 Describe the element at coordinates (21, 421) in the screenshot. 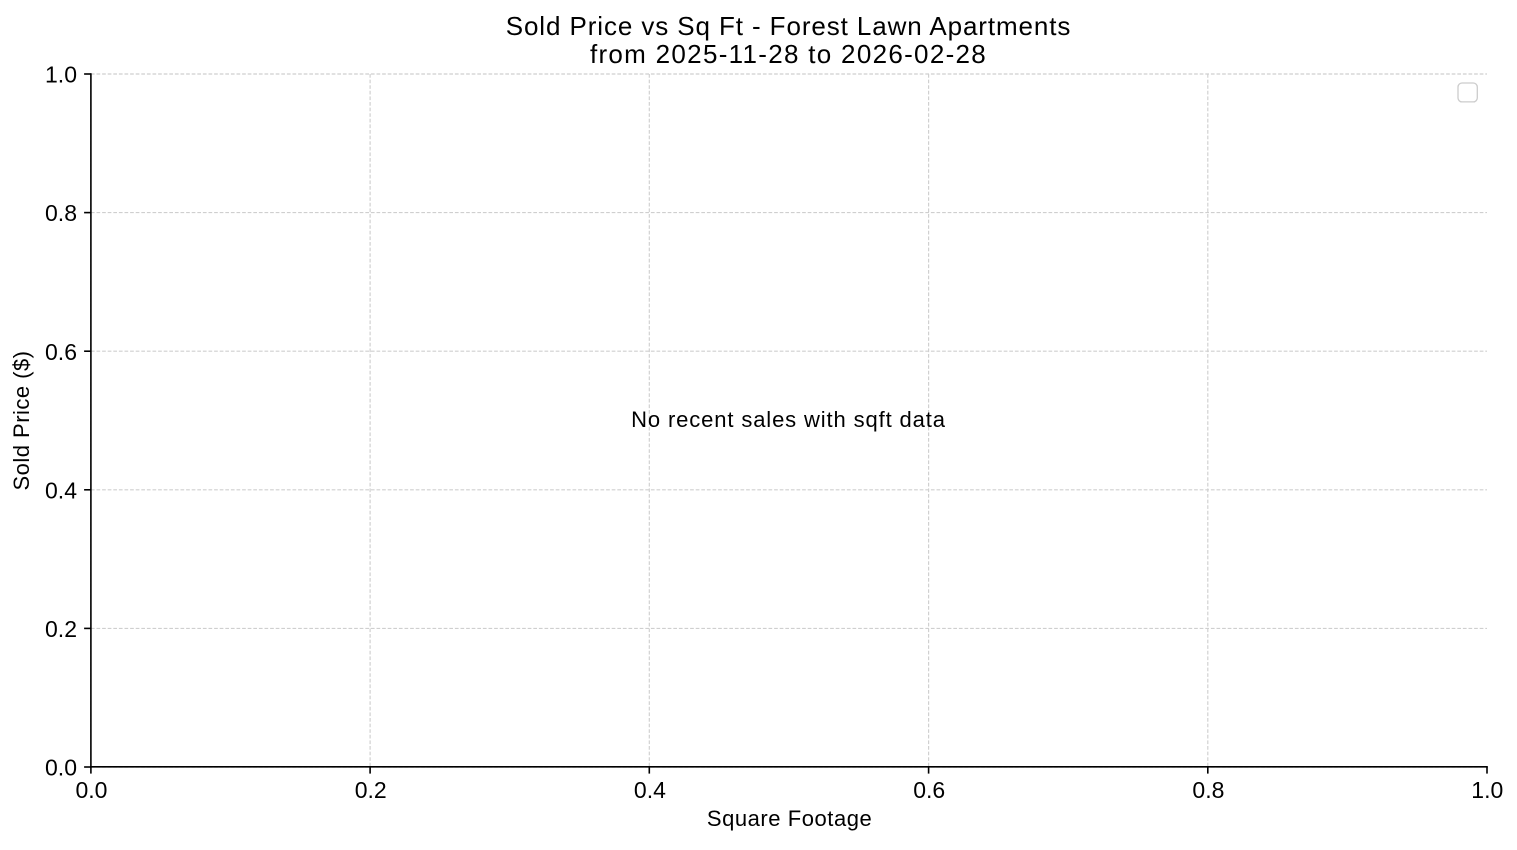

I see `svg-text: Sold Price ($)` at that location.